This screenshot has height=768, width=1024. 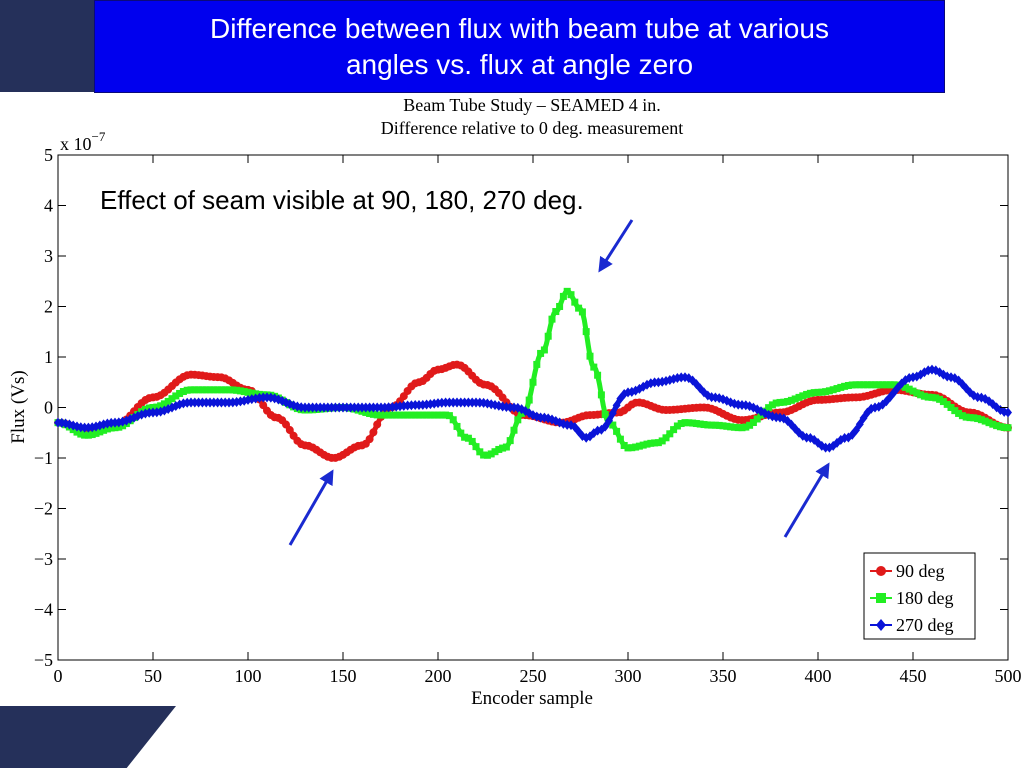 What do you see at coordinates (925, 598) in the screenshot?
I see `legend-label-green: 180 deg` at bounding box center [925, 598].